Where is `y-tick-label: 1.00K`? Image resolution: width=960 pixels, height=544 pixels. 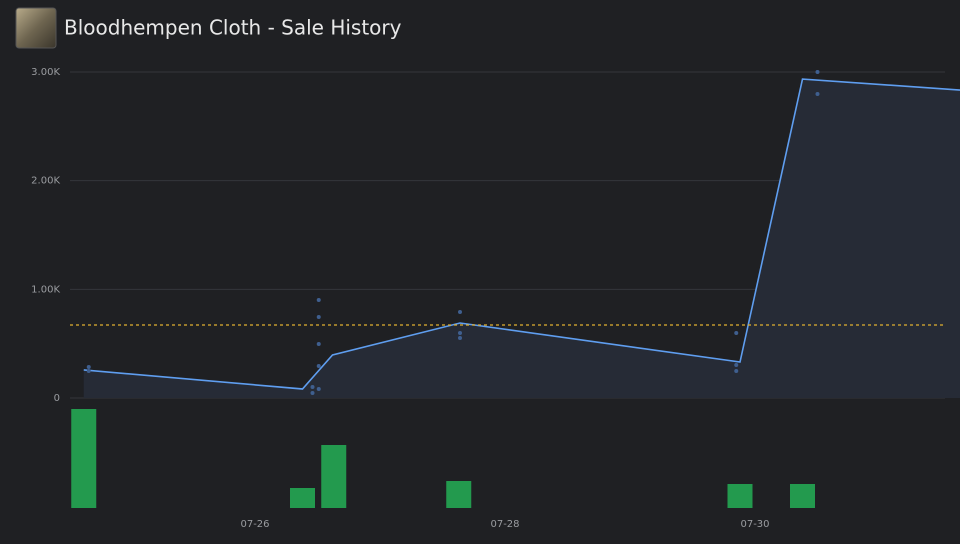
y-tick-label: 1.00K is located at coordinates (45, 289).